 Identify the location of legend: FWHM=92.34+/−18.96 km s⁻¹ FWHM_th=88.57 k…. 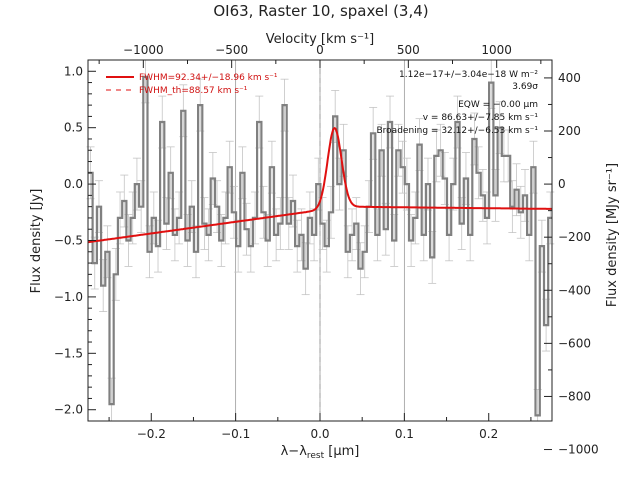
(192, 84).